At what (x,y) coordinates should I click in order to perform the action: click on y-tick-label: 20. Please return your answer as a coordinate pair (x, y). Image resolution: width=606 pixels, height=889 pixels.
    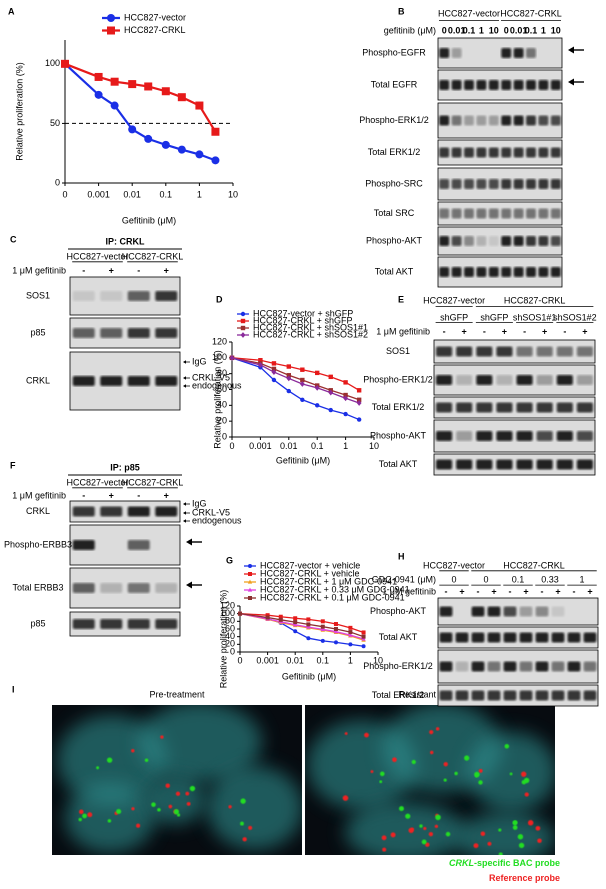
    Looking at the image, I should click on (230, 644).